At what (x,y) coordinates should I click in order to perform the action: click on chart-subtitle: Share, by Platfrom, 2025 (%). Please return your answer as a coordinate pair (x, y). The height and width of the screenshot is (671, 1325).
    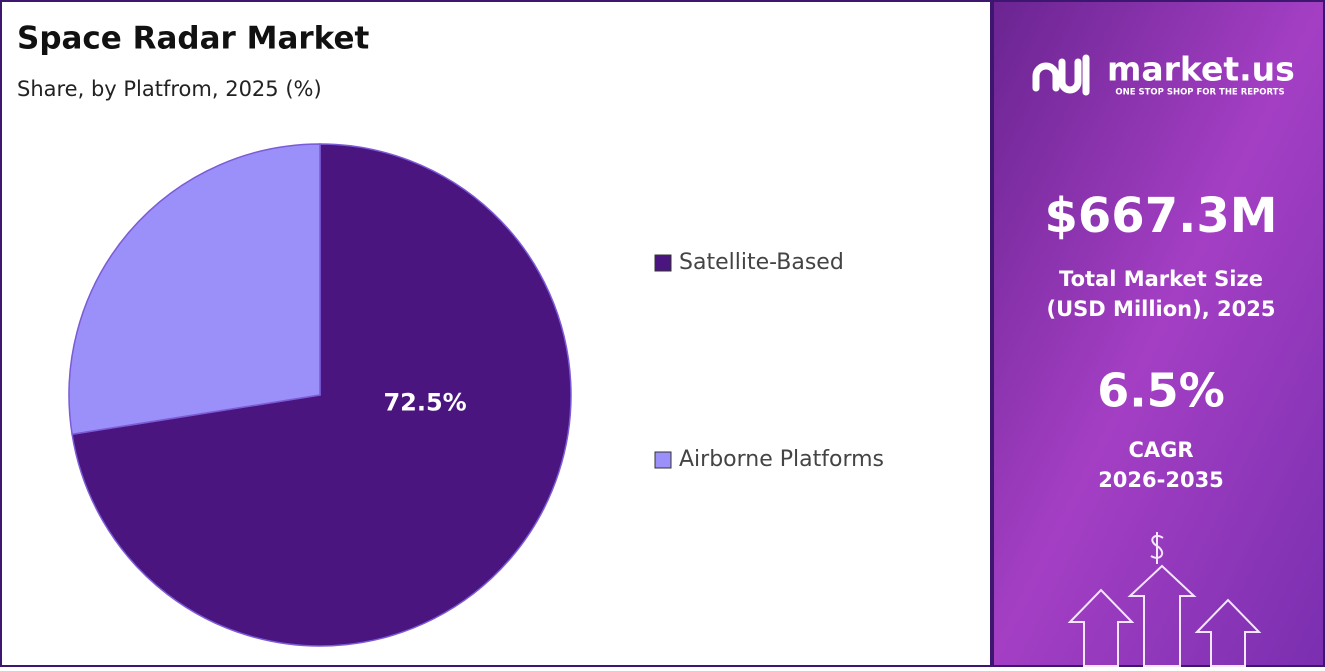
    Looking at the image, I should click on (169, 89).